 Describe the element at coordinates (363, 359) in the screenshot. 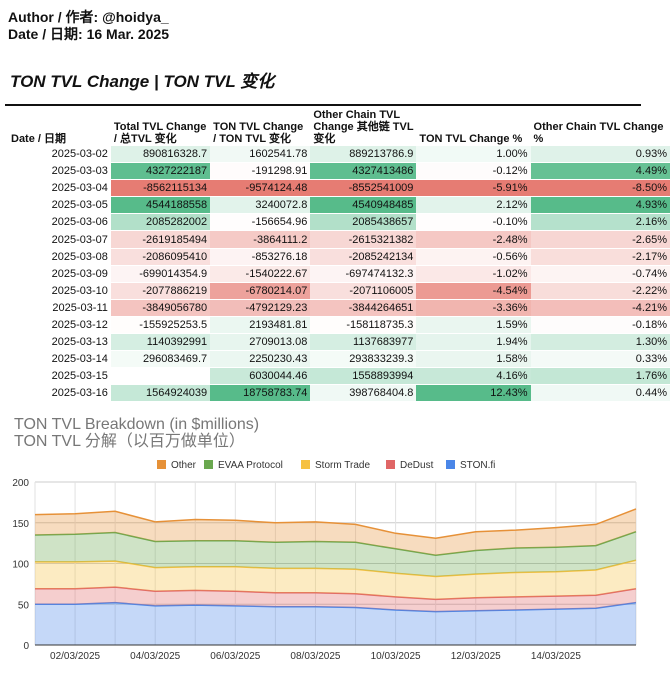

I see `other-chain-tvl-change-cell: 293833239.3` at that location.